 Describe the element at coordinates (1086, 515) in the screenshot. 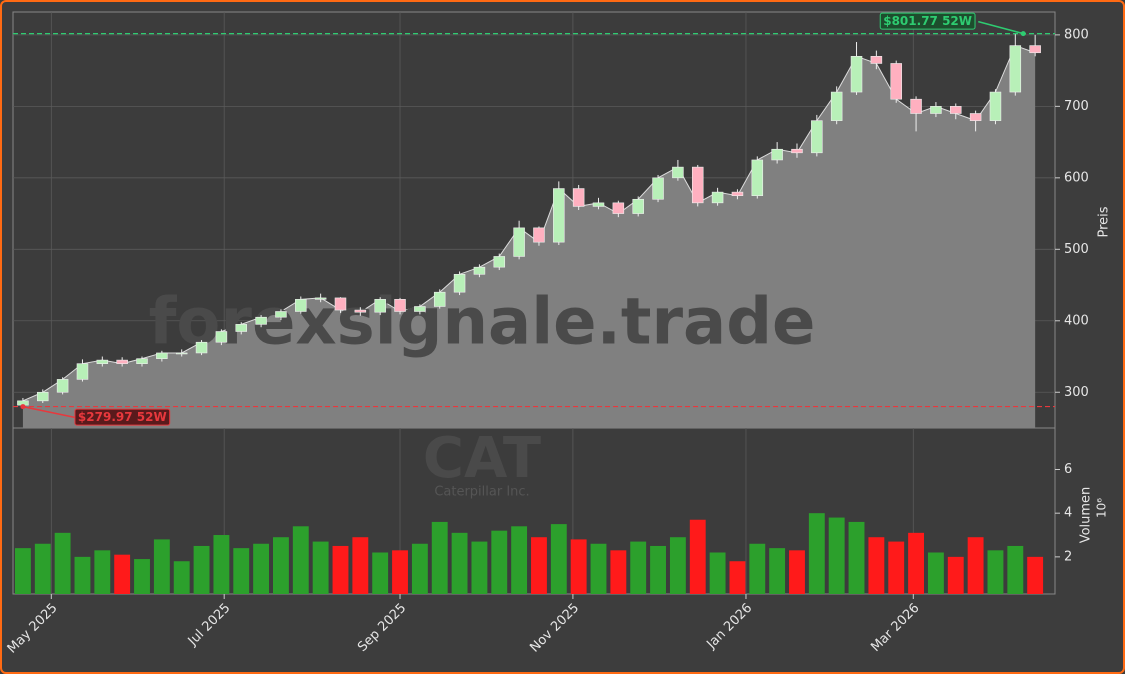

I see `volume-axis-label: Volumen` at that location.